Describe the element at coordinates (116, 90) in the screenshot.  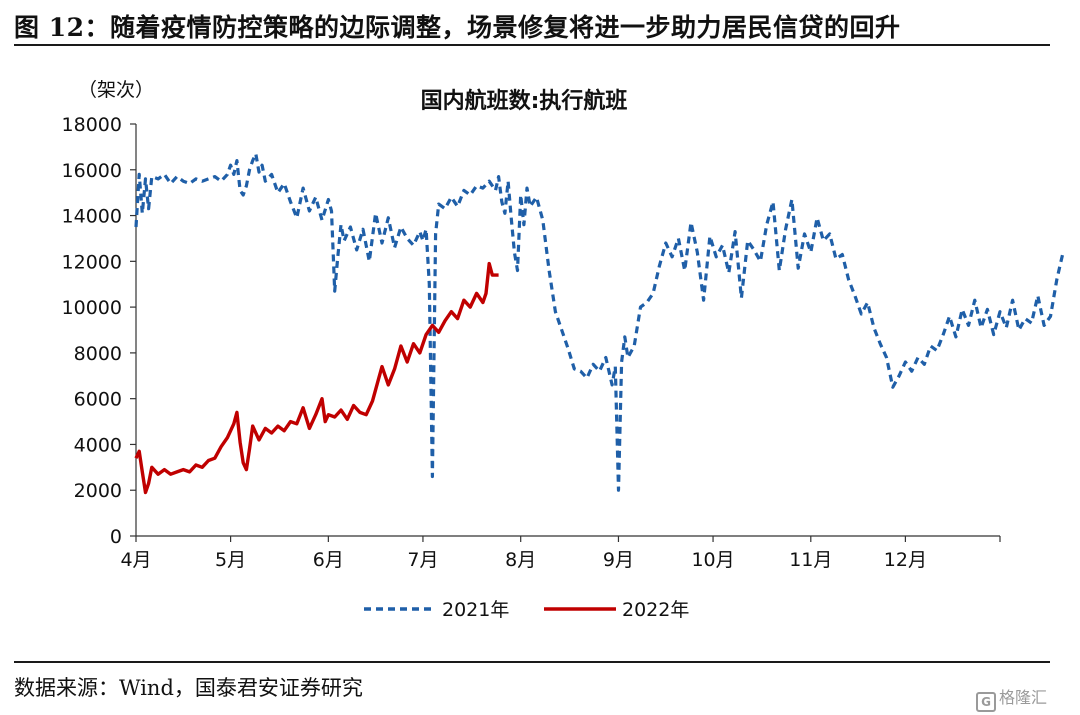
I see `y-unit-label: （架次）` at that location.